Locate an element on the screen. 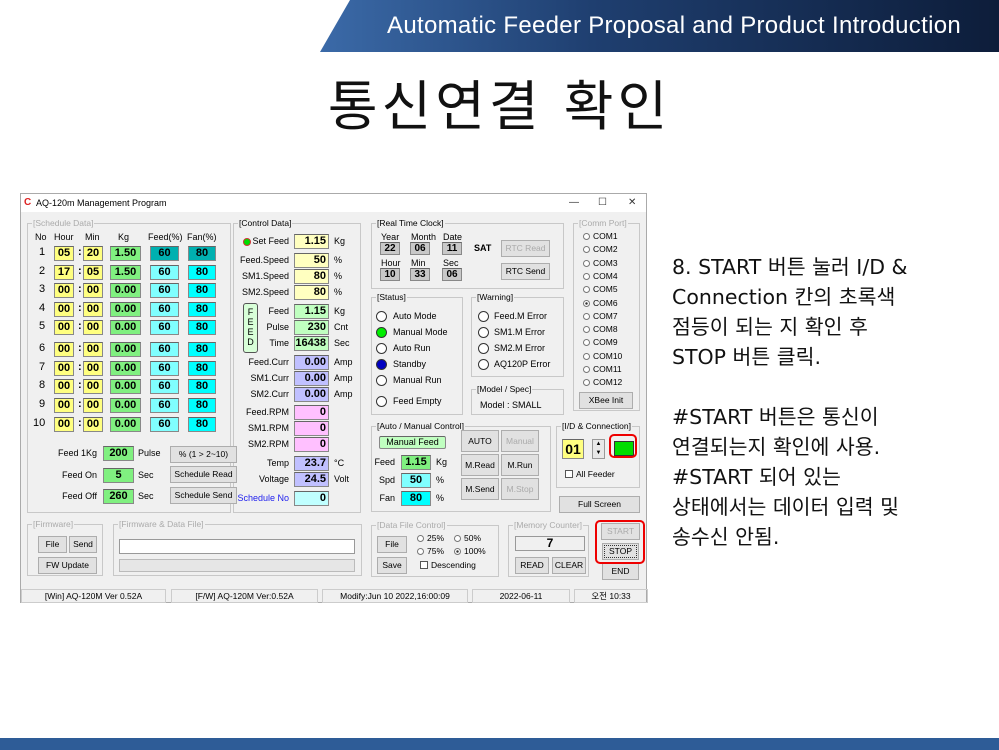 This screenshot has width=999, height=750. close-button: ✕ is located at coordinates (632, 202).